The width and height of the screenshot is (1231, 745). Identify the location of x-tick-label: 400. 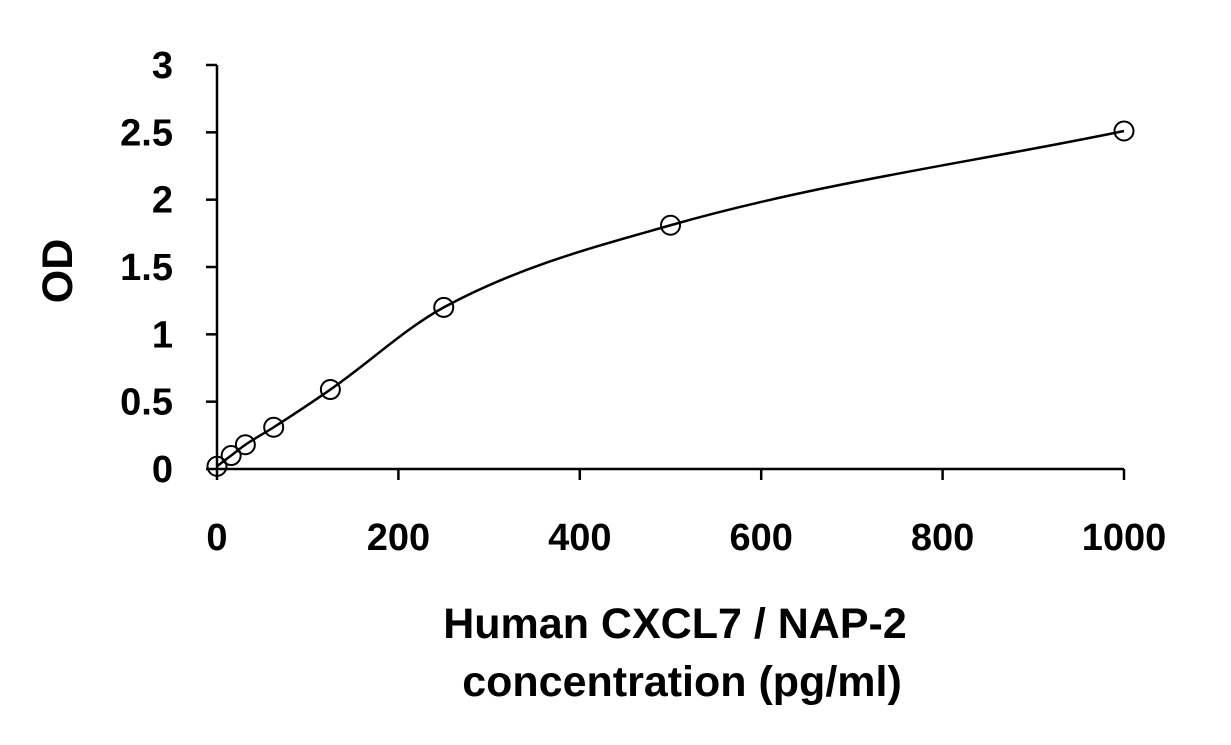
(579, 538).